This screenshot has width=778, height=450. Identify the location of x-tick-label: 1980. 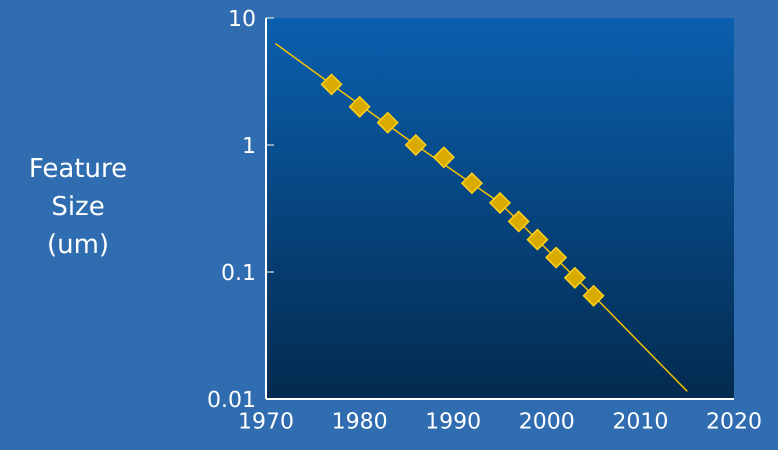
(360, 422).